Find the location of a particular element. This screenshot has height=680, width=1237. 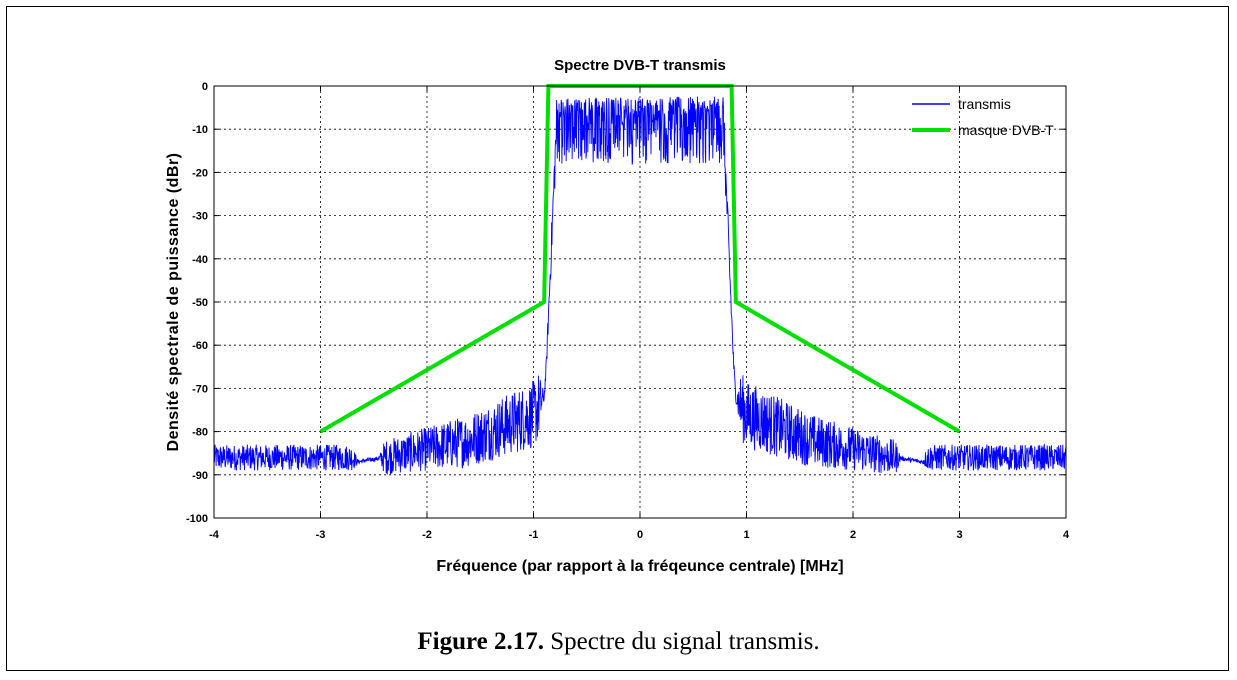

x-tick-label: 2 is located at coordinates (853, 535).